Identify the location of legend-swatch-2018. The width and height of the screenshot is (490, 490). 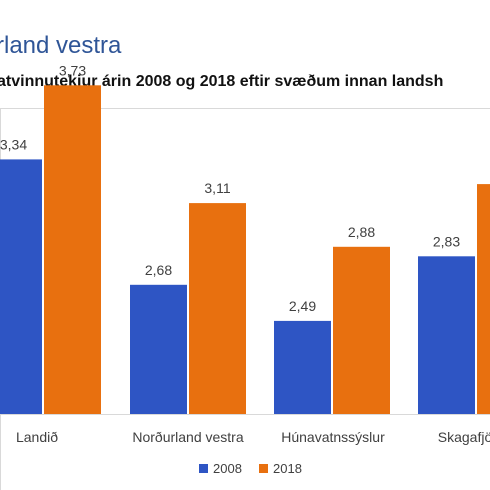
(263, 468).